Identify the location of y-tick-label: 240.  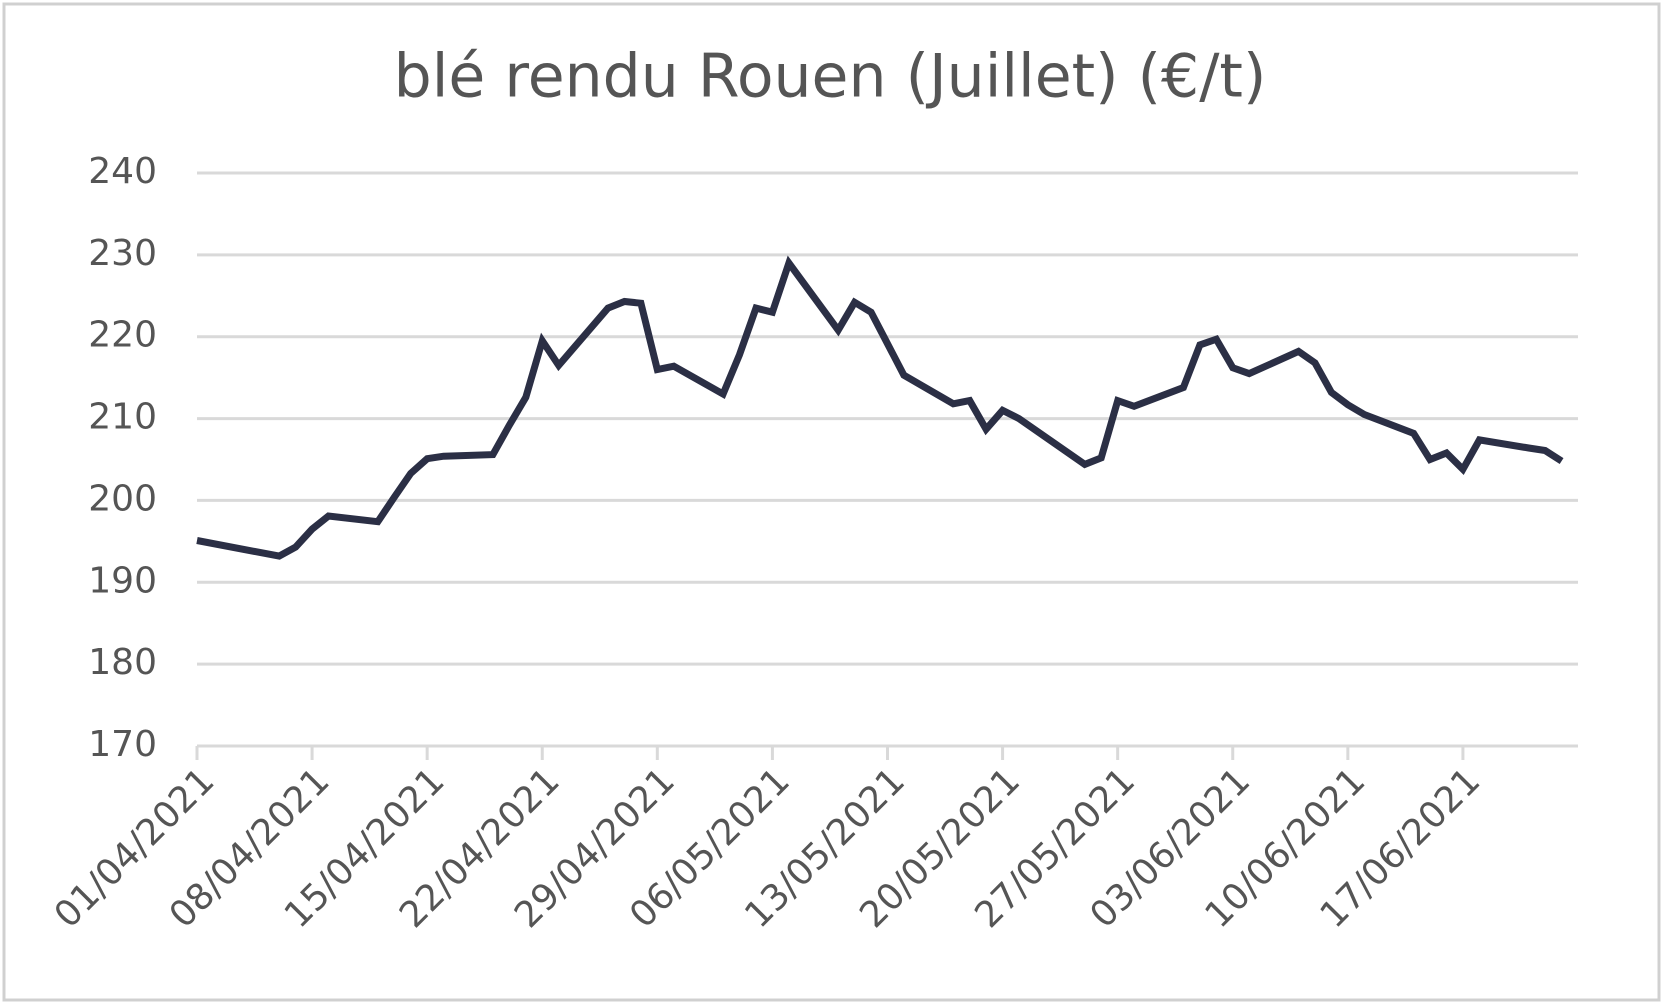
(122, 171).